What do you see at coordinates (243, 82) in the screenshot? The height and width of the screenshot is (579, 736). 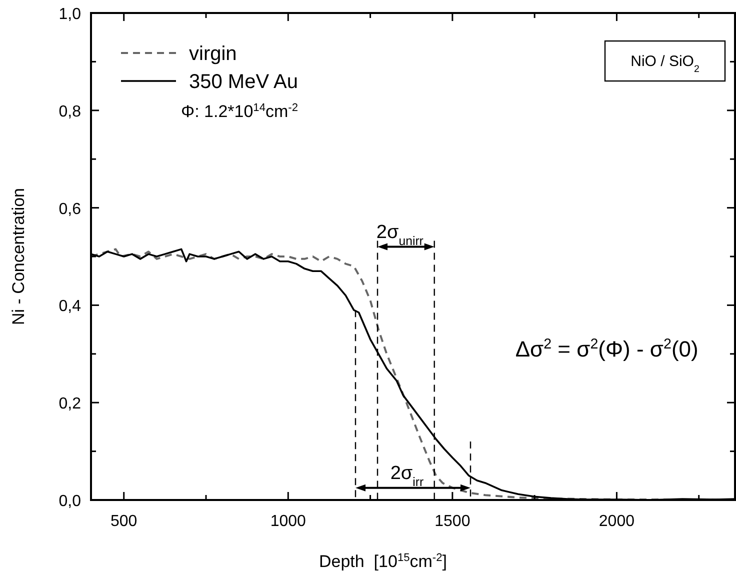 I see `legend-label: 350 MeV Au` at bounding box center [243, 82].